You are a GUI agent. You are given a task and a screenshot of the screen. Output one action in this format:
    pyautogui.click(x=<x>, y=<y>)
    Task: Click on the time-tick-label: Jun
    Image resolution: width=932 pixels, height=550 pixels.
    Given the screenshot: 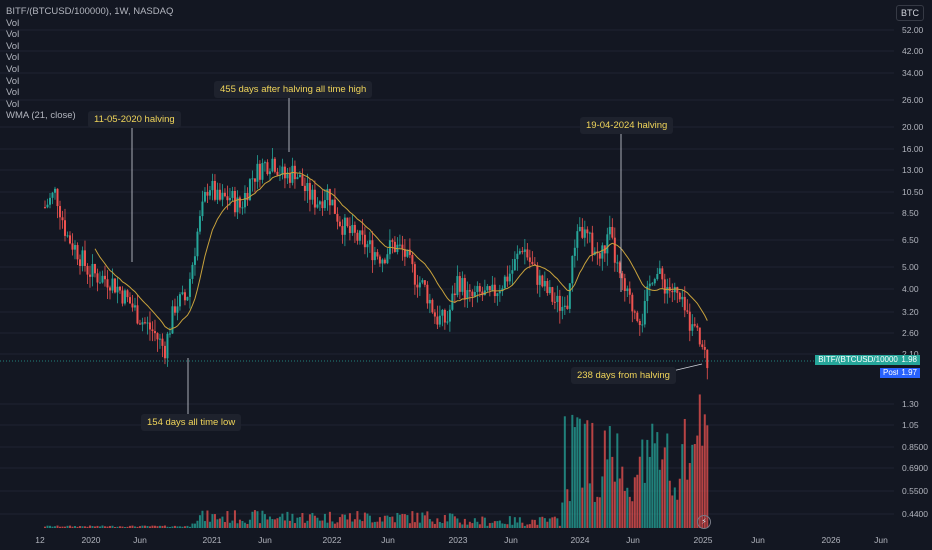 What is the action you would take?
    pyautogui.click(x=881, y=540)
    